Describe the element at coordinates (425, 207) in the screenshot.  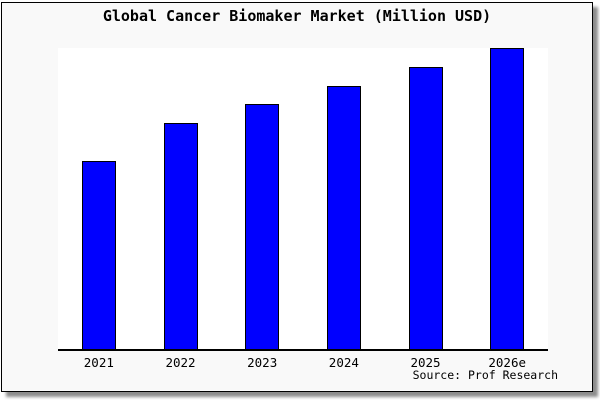
I see `bar-2025` at that location.